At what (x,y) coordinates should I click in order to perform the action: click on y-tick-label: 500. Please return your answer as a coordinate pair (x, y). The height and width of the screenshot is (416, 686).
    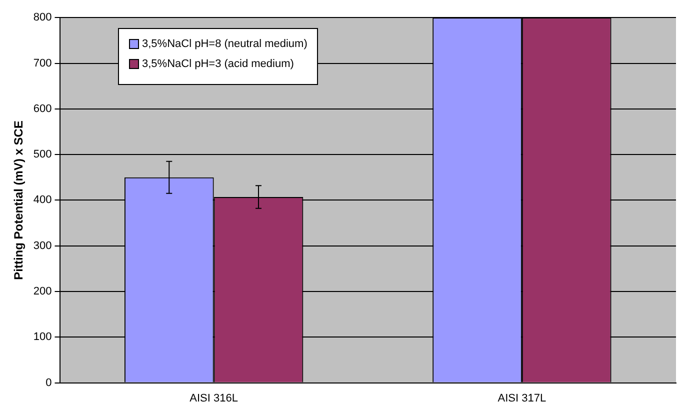
    Looking at the image, I should click on (42, 154).